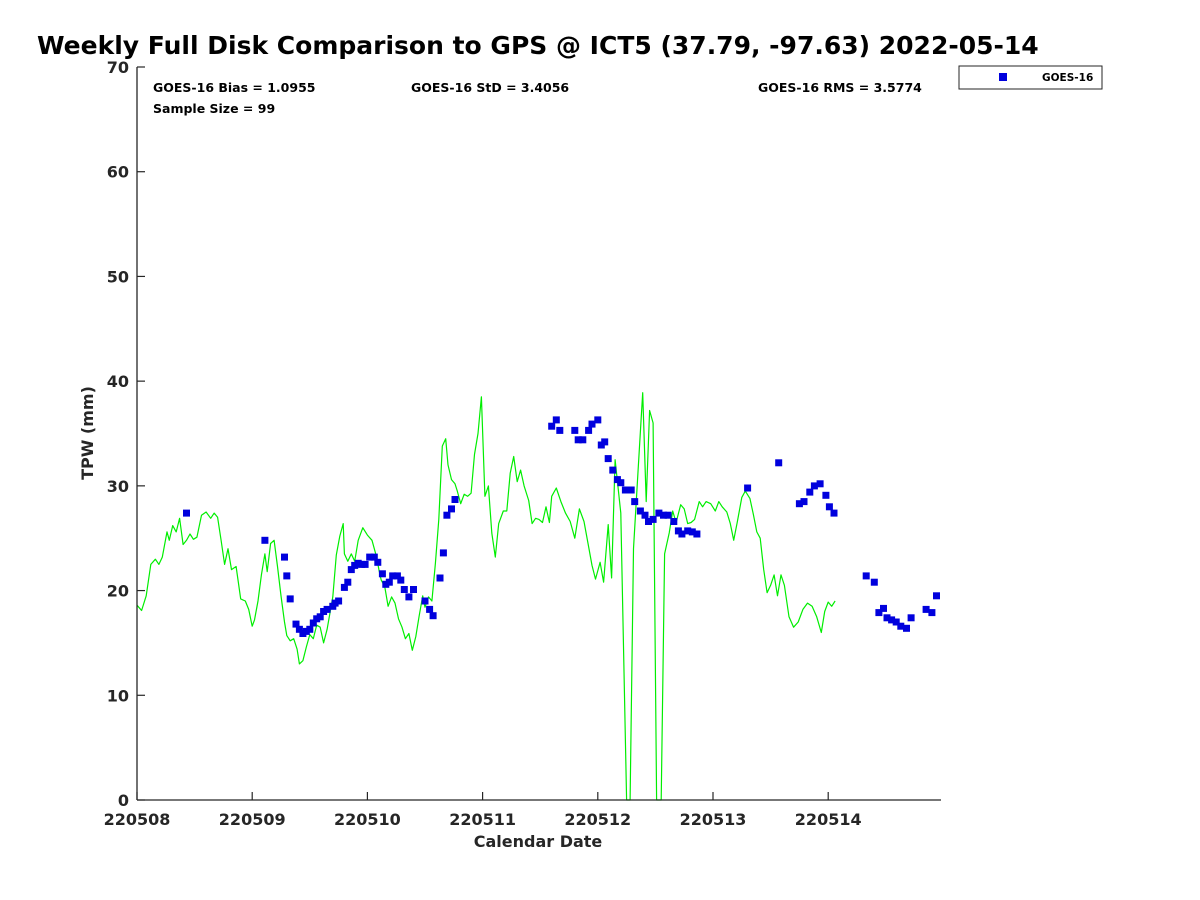 This screenshot has width=1200, height=900. I want to click on y-tick-label: 30, so click(118, 486).